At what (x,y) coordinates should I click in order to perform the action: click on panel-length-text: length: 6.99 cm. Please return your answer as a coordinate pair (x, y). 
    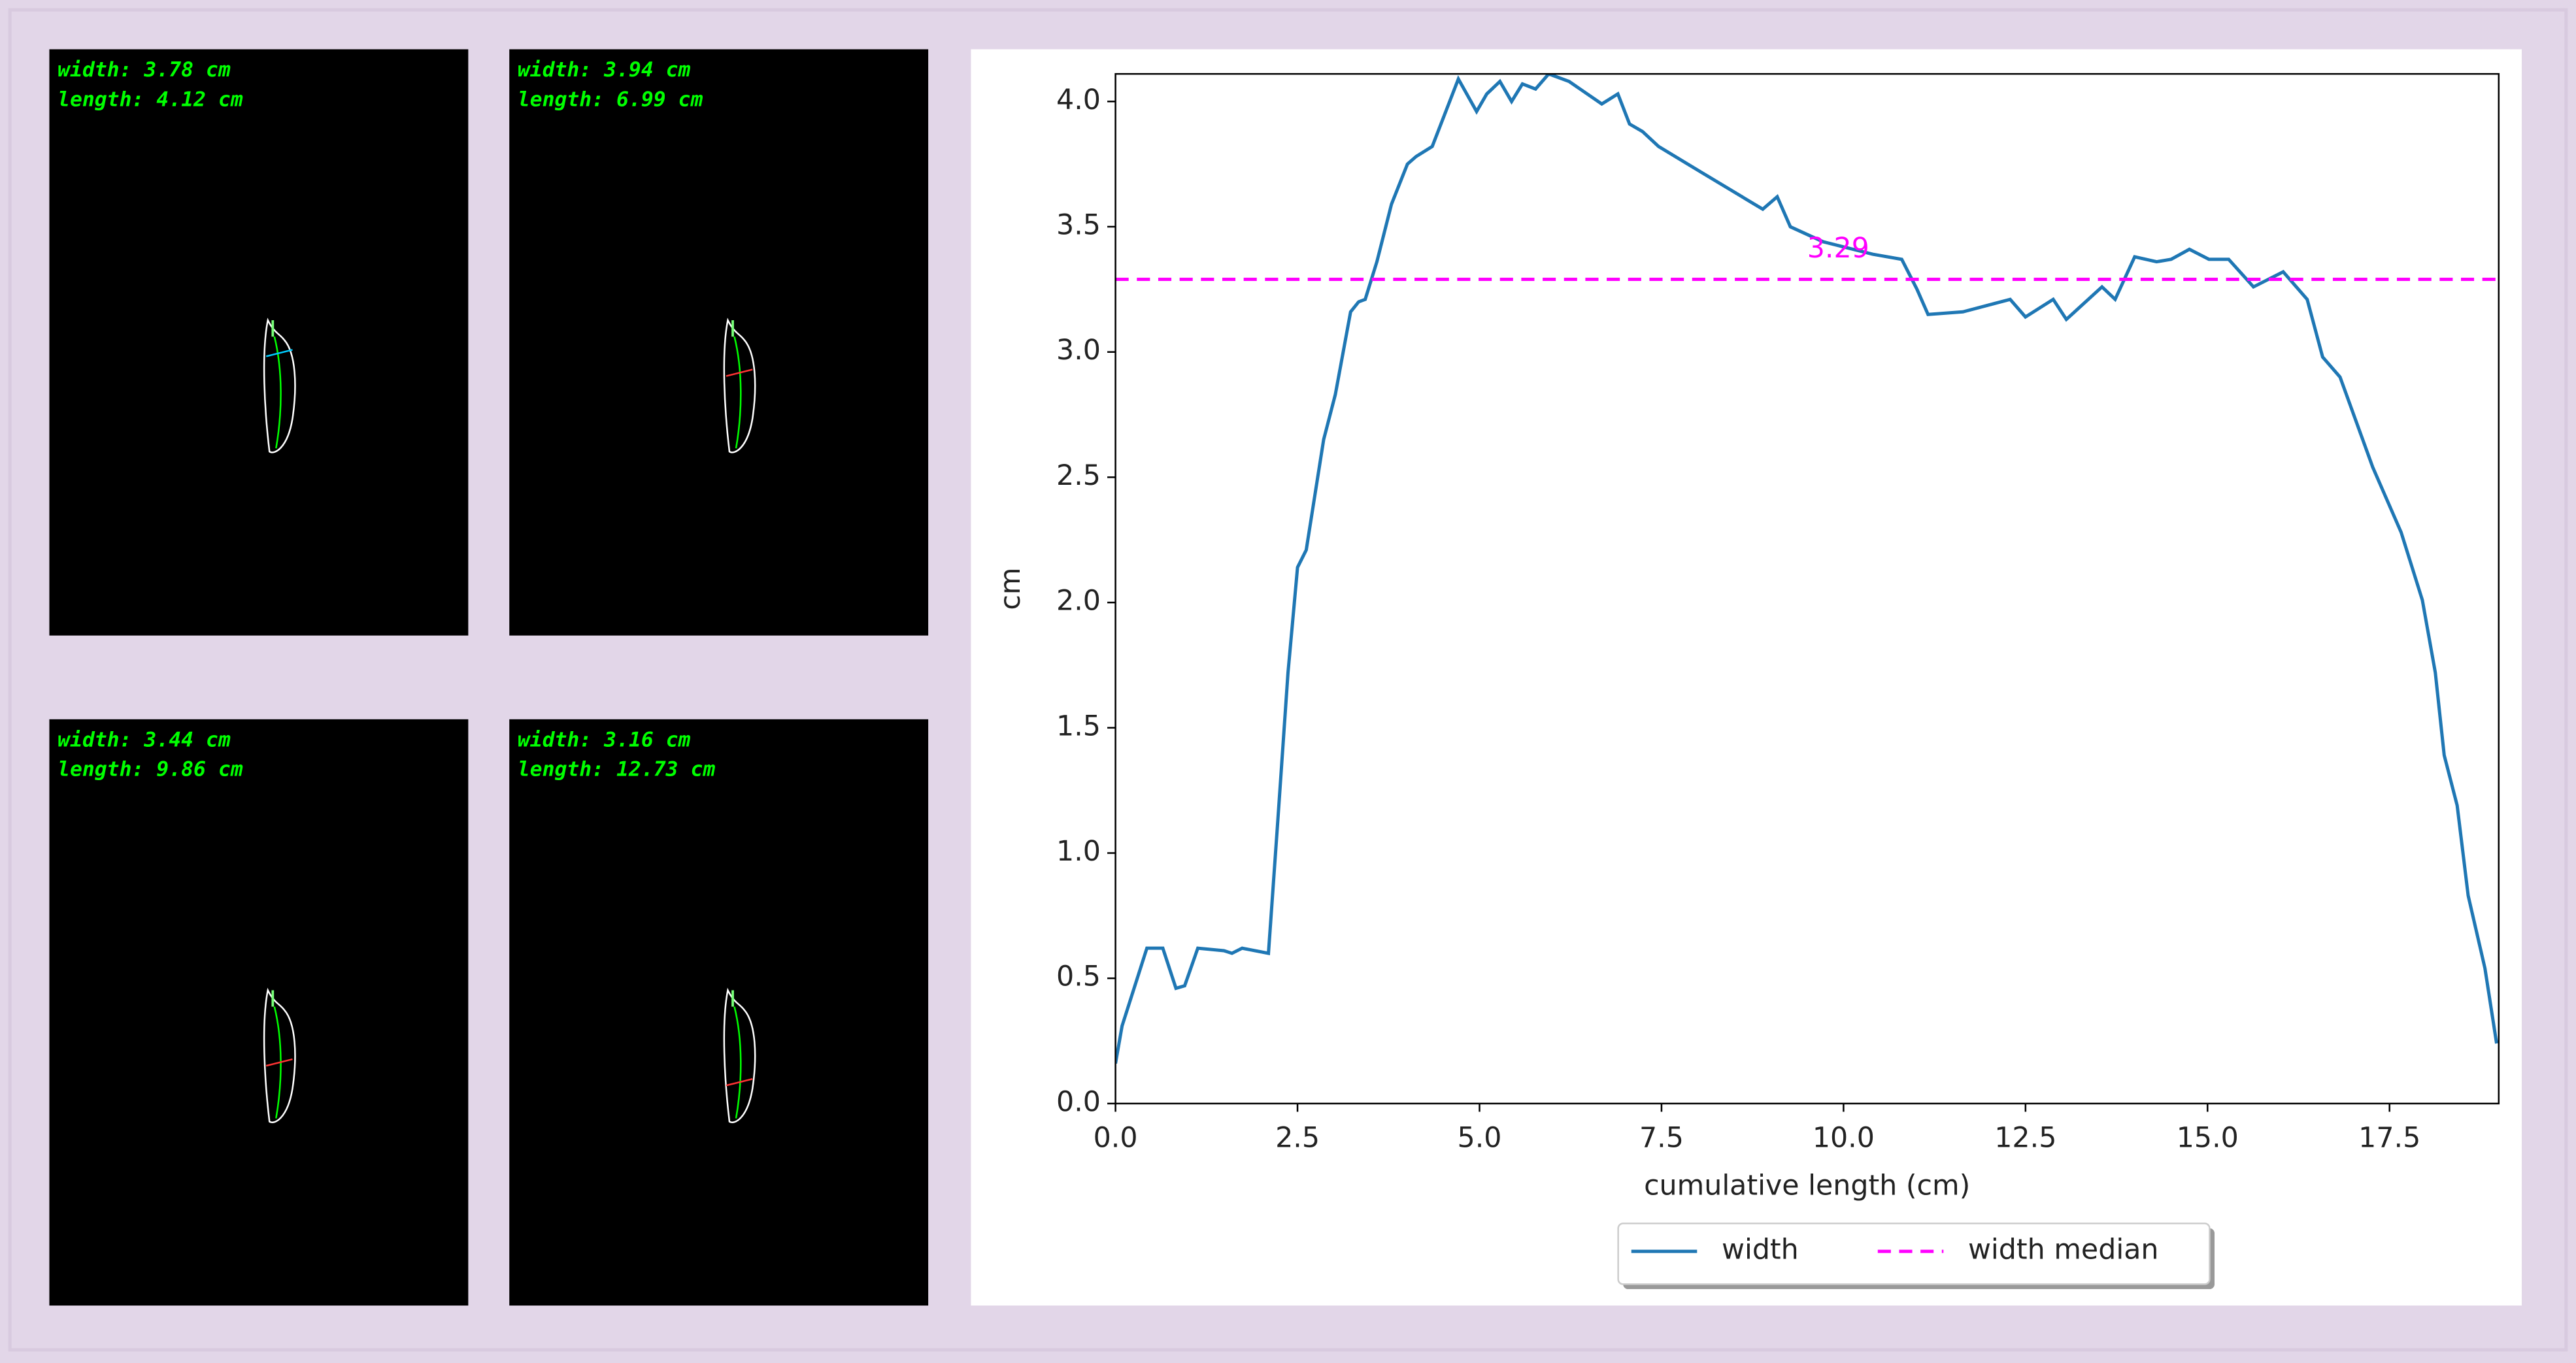
    Looking at the image, I should click on (611, 99).